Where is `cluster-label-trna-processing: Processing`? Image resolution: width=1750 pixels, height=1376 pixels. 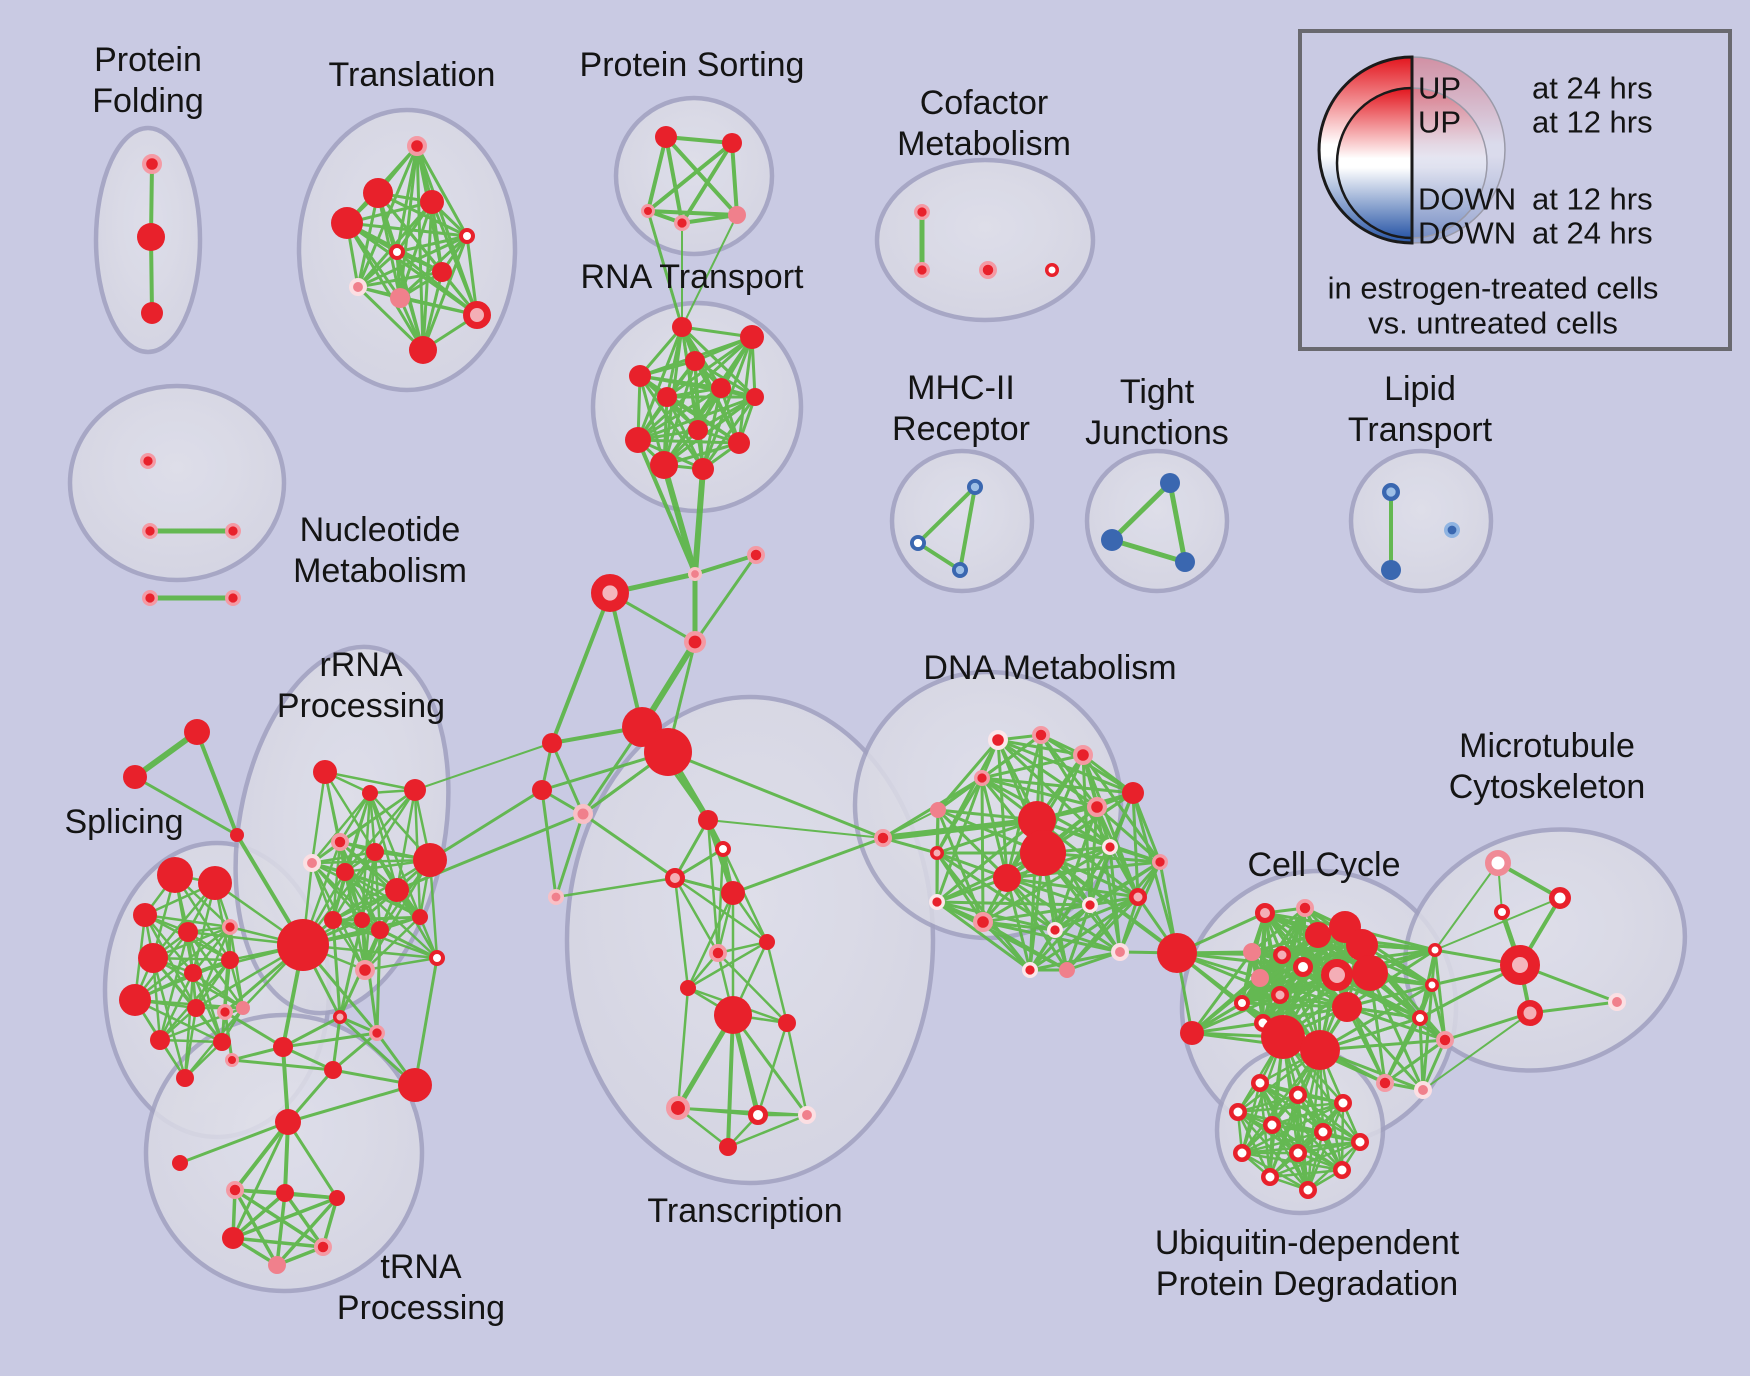
cluster-label-trna-processing: Processing is located at coordinates (421, 1308).